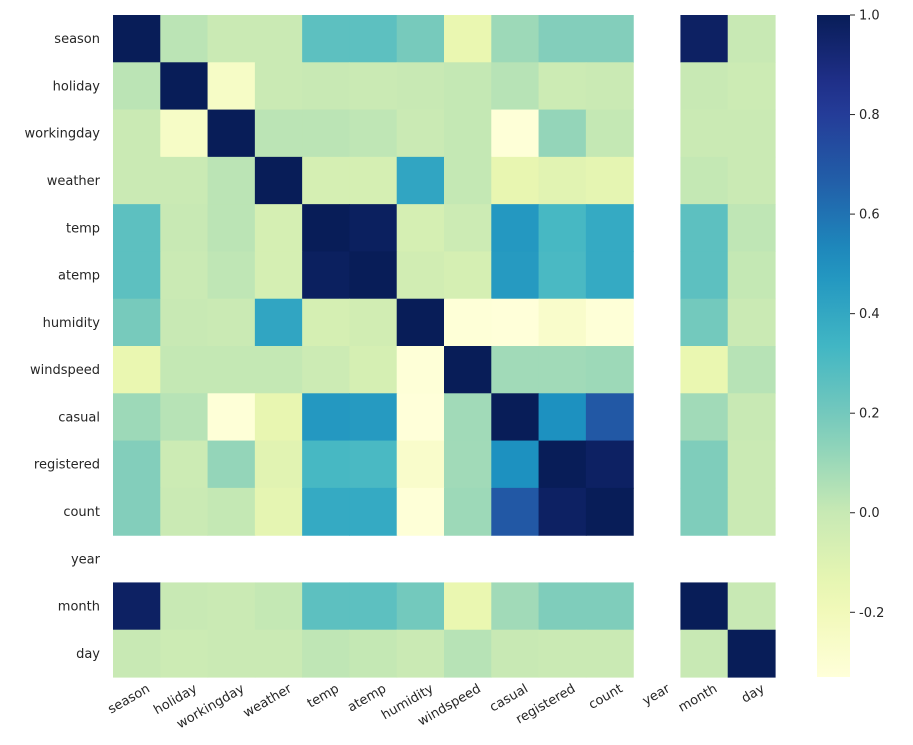 The width and height of the screenshot is (913, 745). Describe the element at coordinates (562, 606) in the screenshot. I see `heatmap-cell-month-registered` at that location.